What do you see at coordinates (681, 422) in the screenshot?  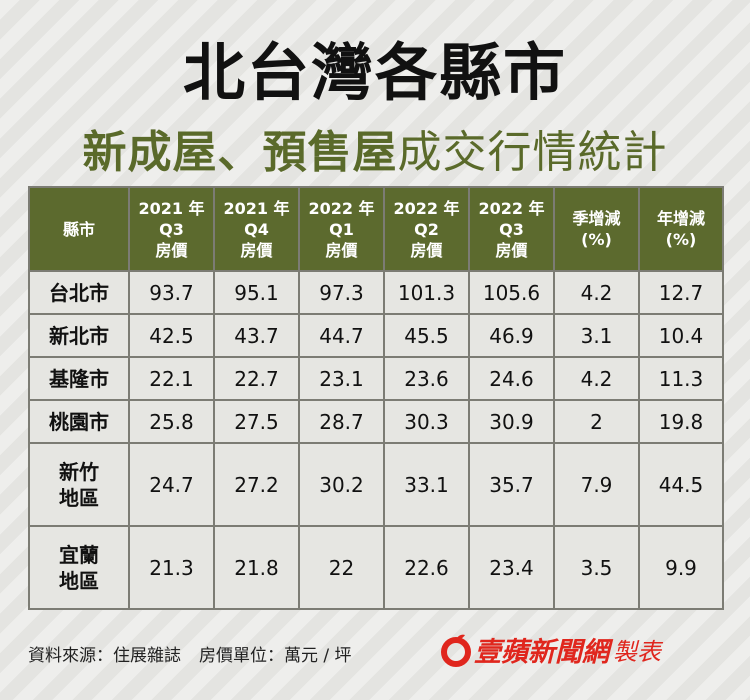 I see `value-cell: 19.8` at bounding box center [681, 422].